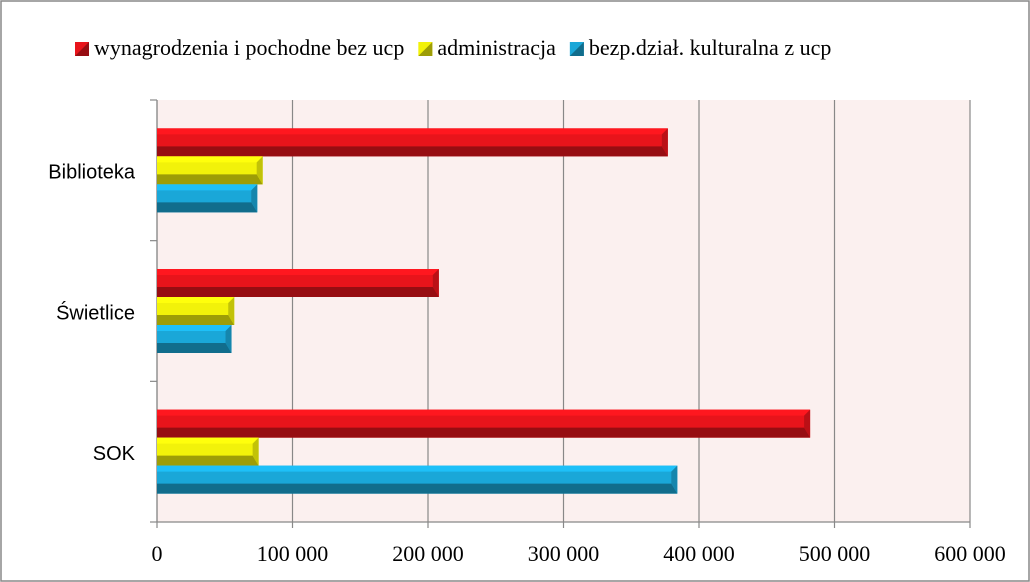  I want to click on legend-label: bezp.dział. kulturalna z ucp, so click(710, 47).